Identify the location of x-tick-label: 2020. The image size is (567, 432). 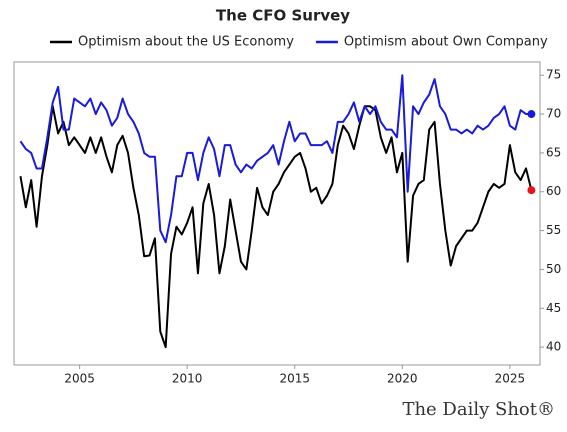
(402, 379).